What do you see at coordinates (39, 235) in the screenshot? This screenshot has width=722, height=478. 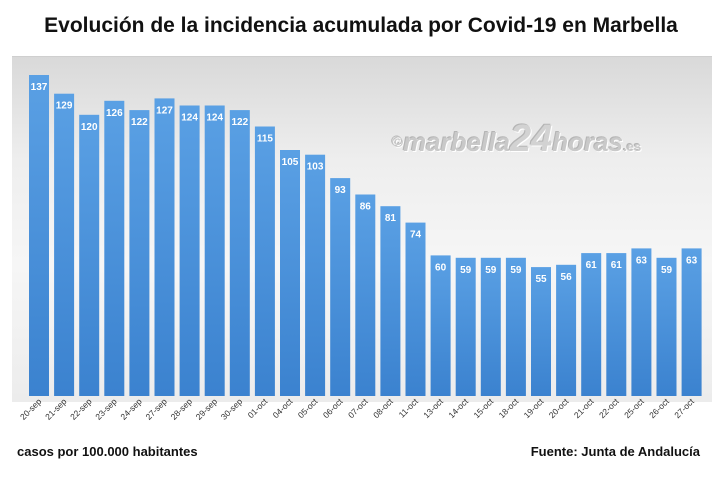 I see `bar-20-sep` at bounding box center [39, 235].